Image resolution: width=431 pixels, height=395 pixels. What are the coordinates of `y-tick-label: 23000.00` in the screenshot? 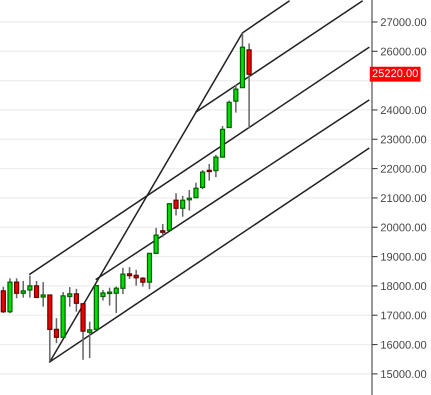 It's located at (403, 140).